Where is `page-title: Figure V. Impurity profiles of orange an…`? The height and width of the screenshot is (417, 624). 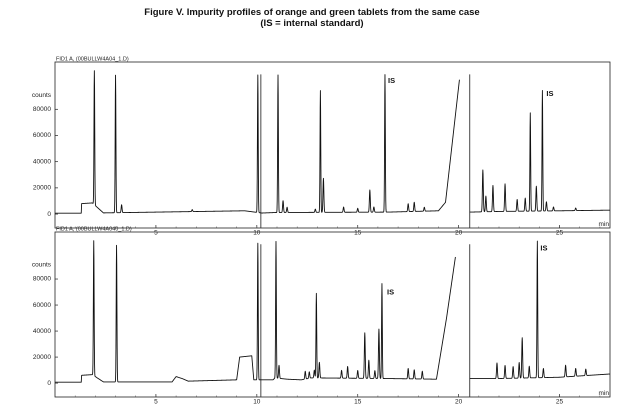
page-title: Figure V. Impurity profiles of orange an… is located at coordinates (312, 12).